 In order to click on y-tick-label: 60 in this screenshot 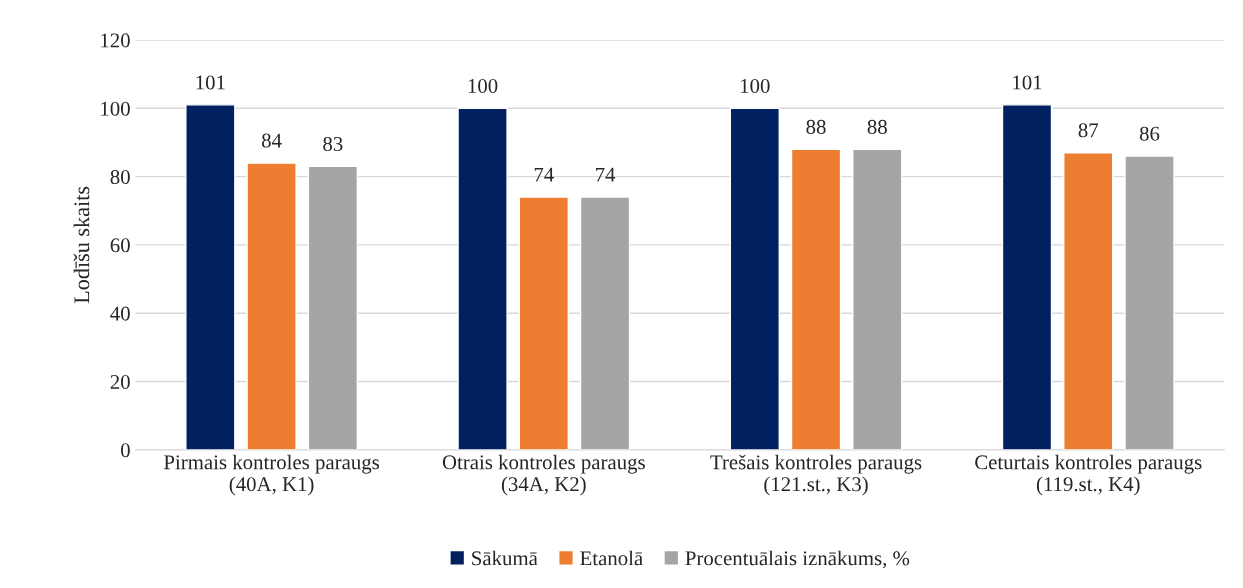, I will do `click(120, 245)`.